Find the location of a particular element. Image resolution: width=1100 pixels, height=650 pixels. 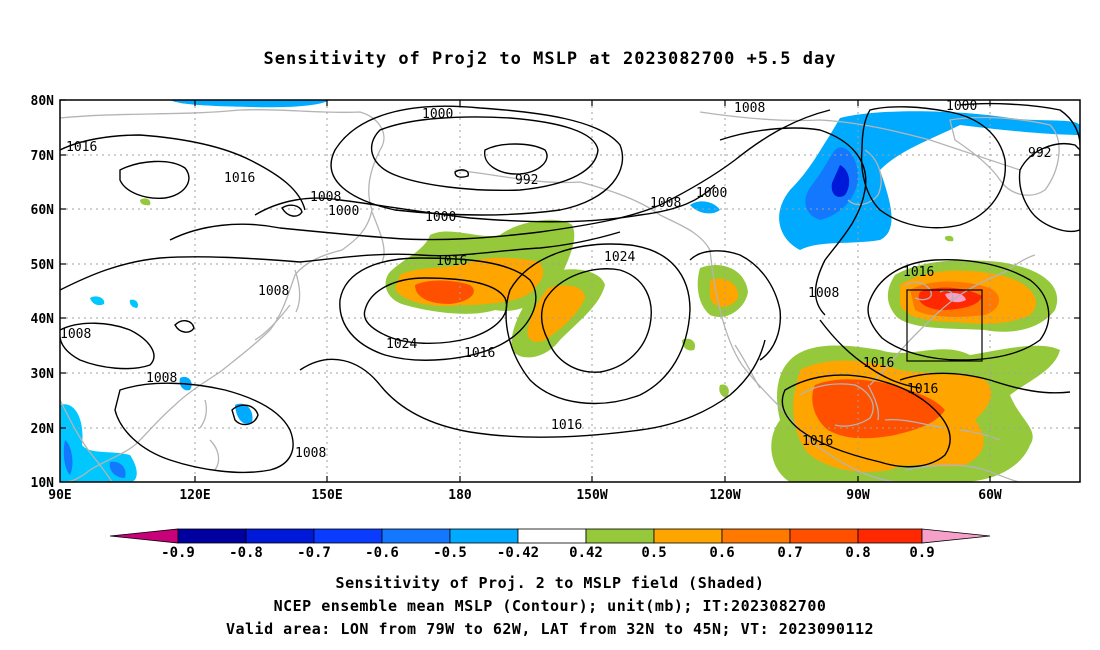

contour-label-1000-kamchatka: 1000 is located at coordinates (343, 211).